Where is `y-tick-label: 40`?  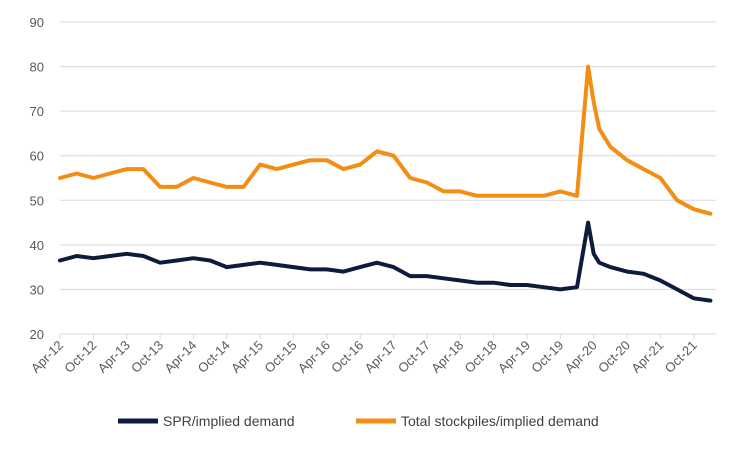
y-tick-label: 40 is located at coordinates (37, 245).